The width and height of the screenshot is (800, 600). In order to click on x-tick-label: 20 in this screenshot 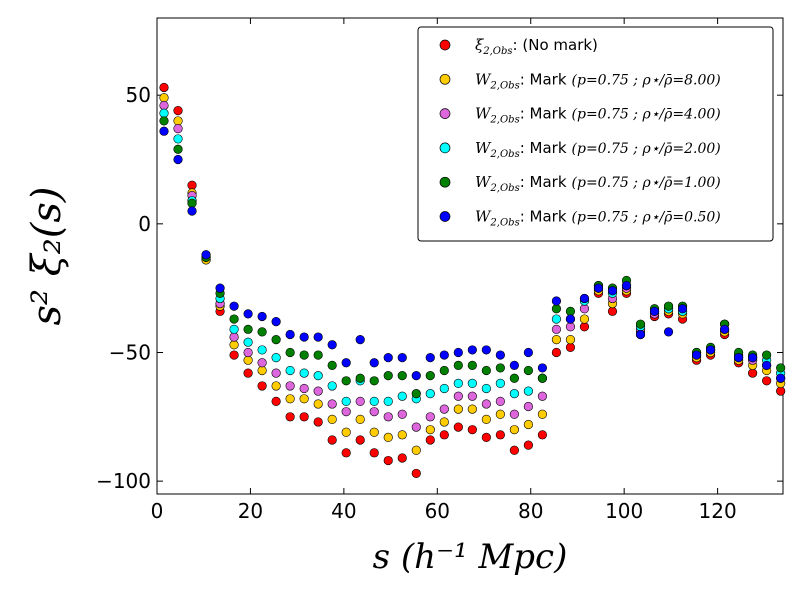, I will do `click(250, 511)`.